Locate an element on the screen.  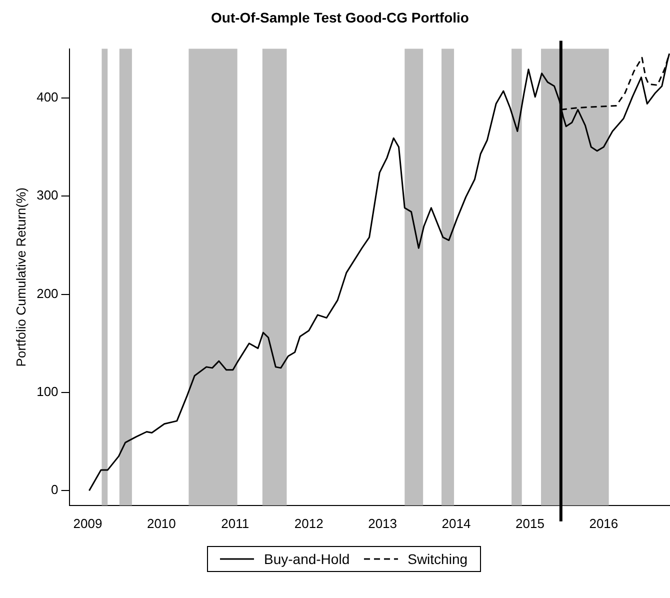
x-tick-label: 2011 is located at coordinates (235, 523).